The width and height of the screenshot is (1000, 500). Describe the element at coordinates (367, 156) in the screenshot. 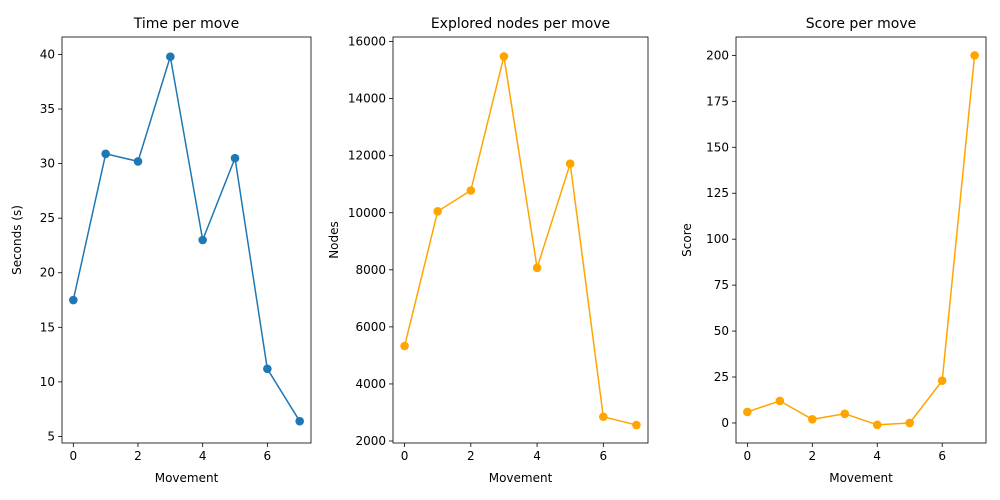

I see `y-tick-label: 12000` at that location.